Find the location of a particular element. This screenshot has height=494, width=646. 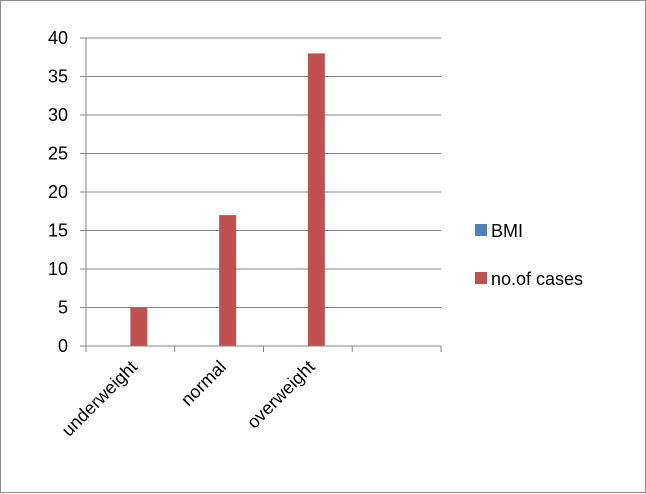

y-axis-tick-labels: 0 5 10 15 20 25 30 35 40 is located at coordinates (58, 192).